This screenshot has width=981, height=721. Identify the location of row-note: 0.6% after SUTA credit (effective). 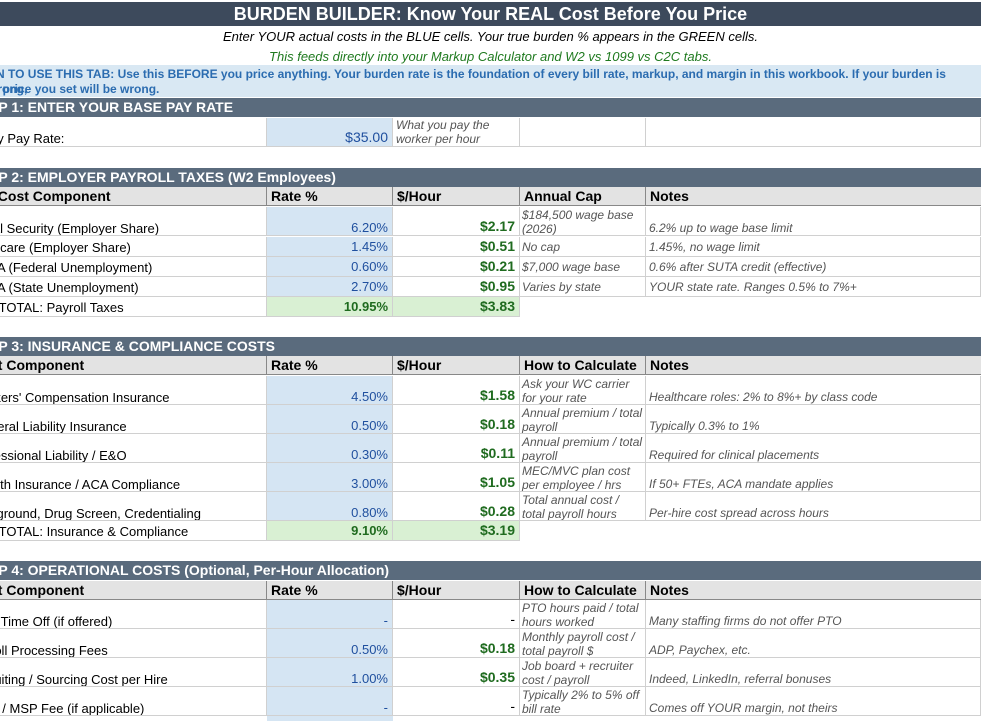
(813, 267).